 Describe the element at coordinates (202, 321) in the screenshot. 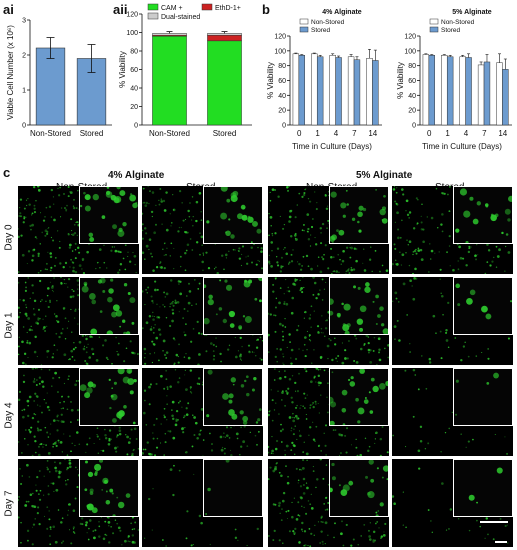

I see `micrograph-day1-col1` at that location.